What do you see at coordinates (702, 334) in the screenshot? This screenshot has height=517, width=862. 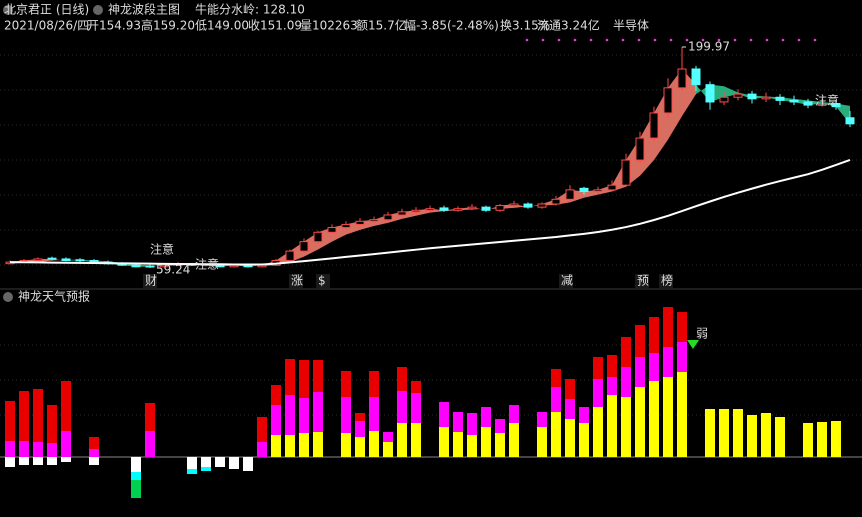 I see `signal-label: 弱` at bounding box center [702, 334].